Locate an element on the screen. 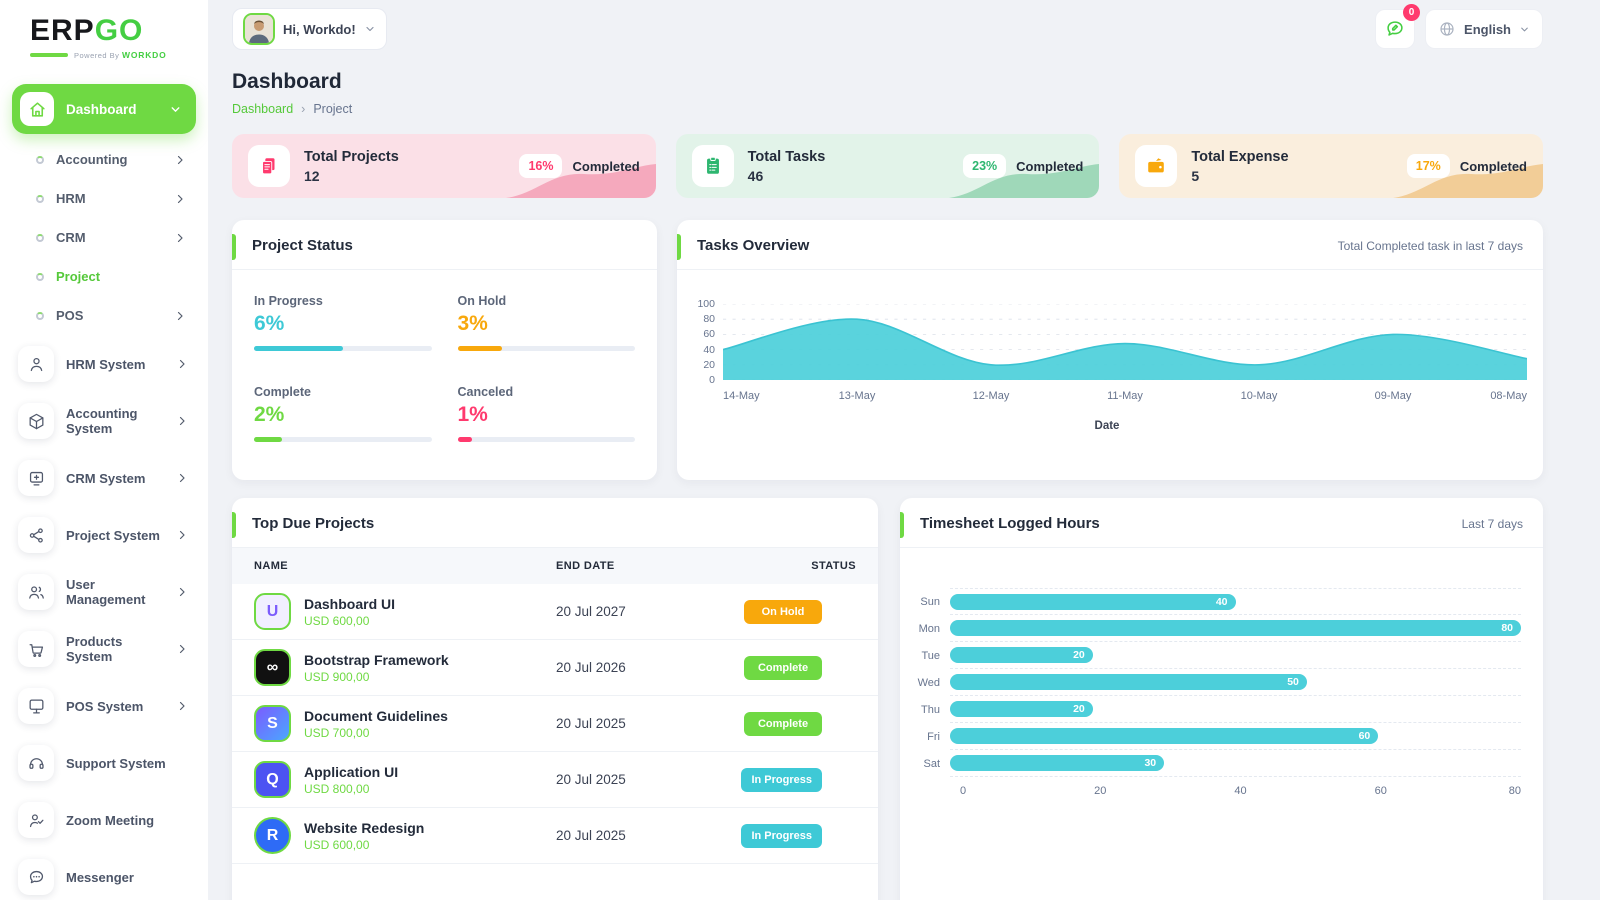  x-axis-labels: 0 20 40 60 80 is located at coordinates (1240, 793).